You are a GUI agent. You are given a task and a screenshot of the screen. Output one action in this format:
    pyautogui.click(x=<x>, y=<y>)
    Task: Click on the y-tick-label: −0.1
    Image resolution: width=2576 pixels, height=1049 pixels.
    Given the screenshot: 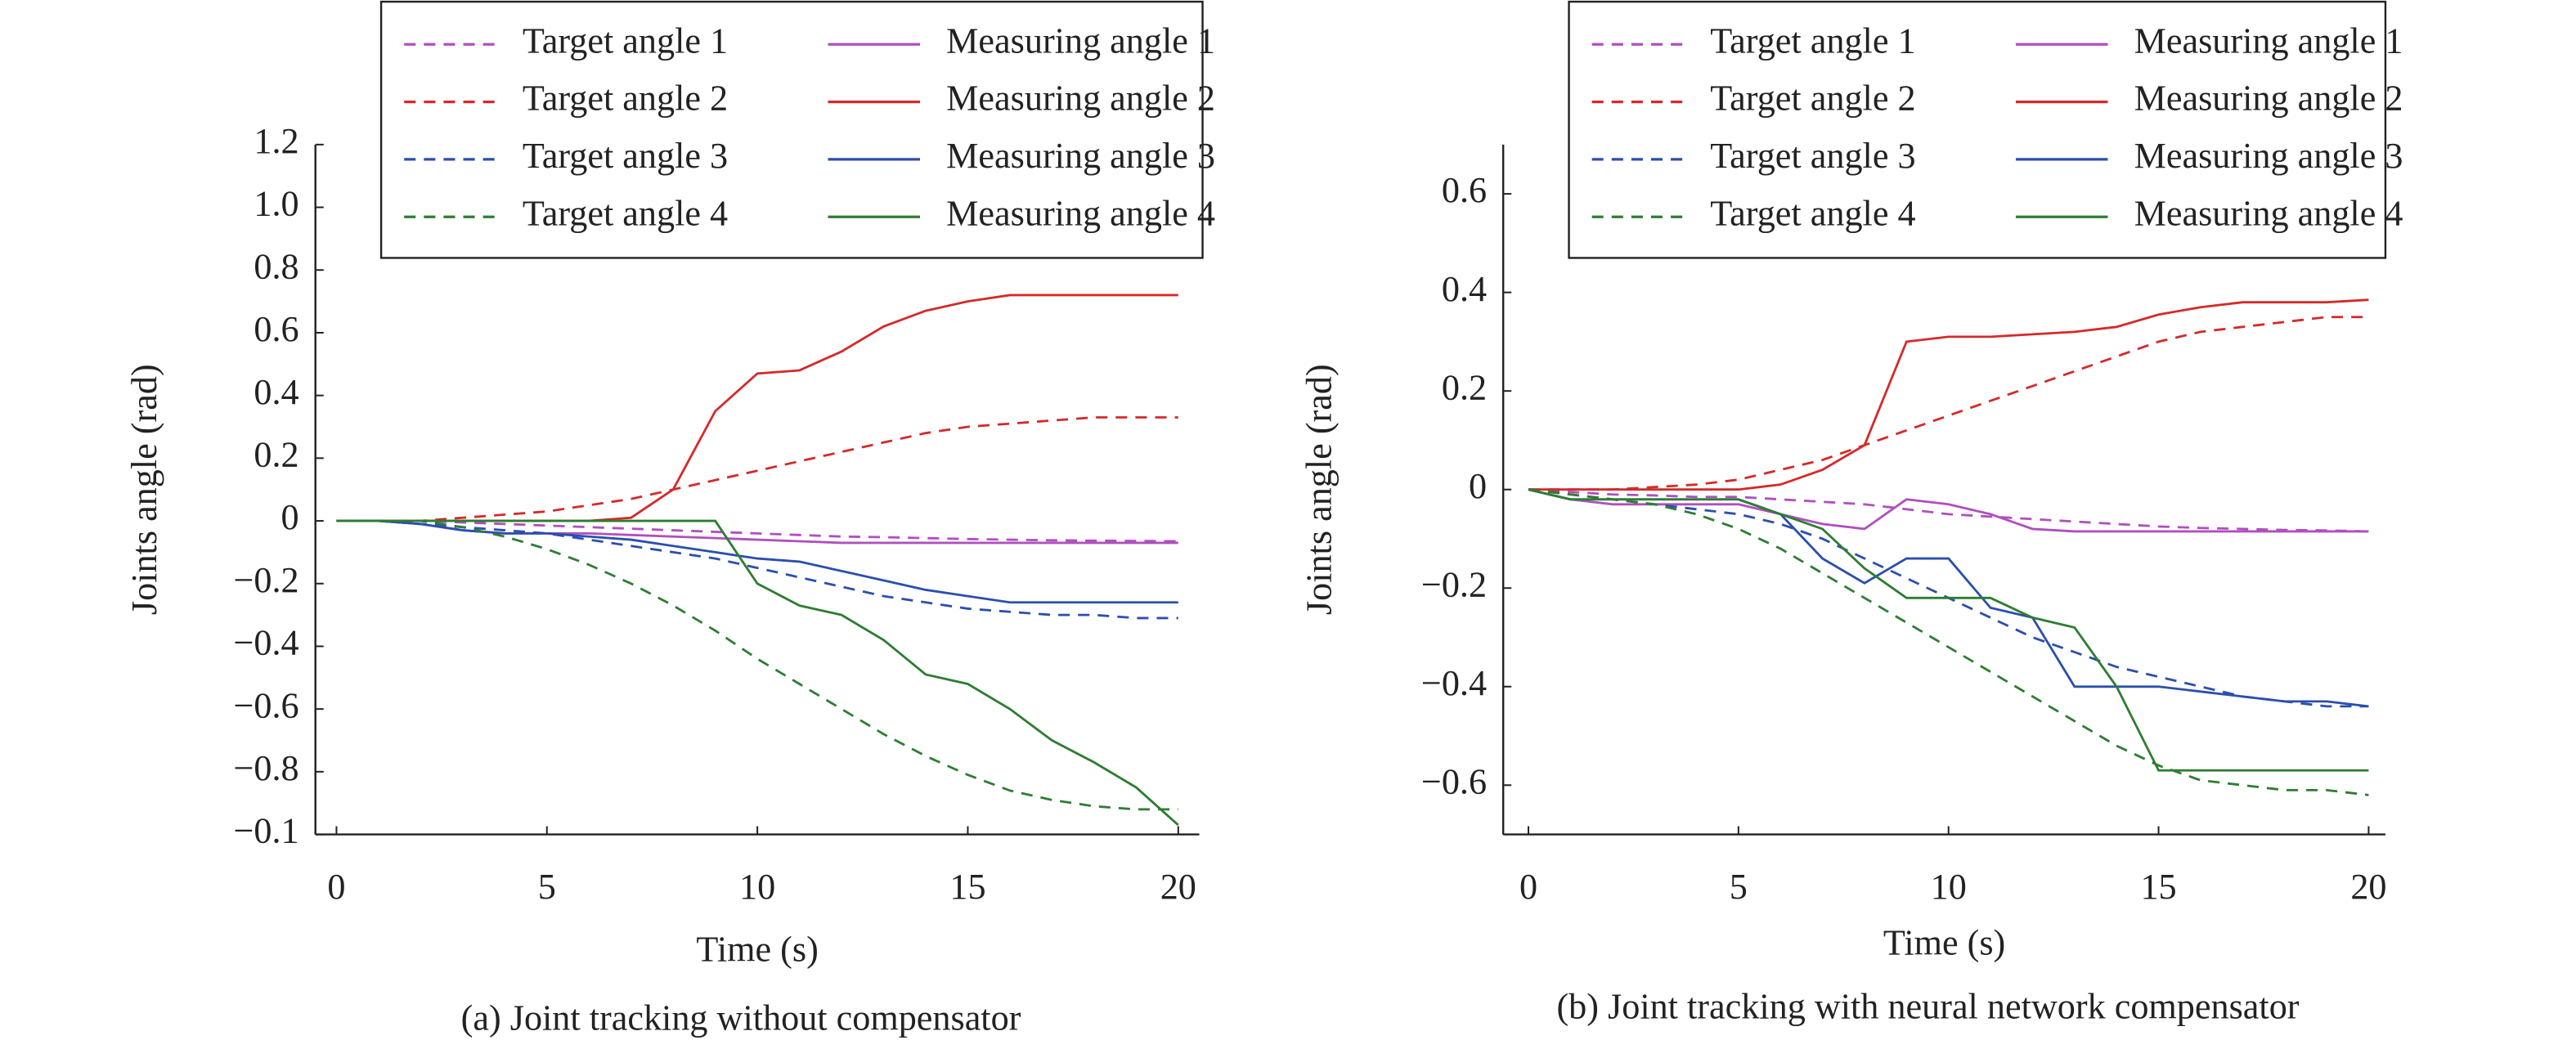 What is the action you would take?
    pyautogui.click(x=265, y=831)
    